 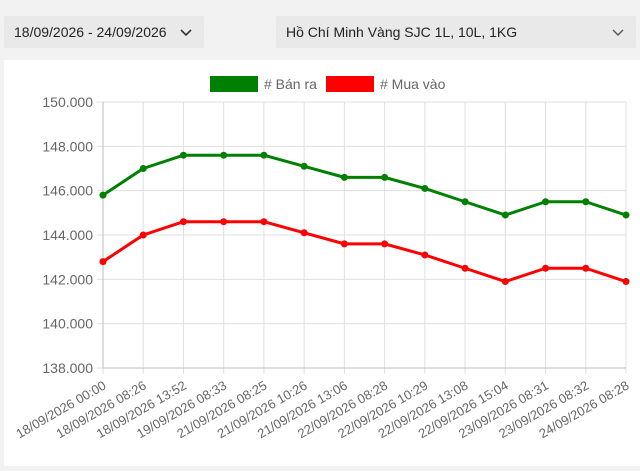 What do you see at coordinates (402, 32) in the screenshot?
I see `location-product-value: Hồ Chí Minh Vàng SJC 1L, 10L, 1KG` at bounding box center [402, 32].